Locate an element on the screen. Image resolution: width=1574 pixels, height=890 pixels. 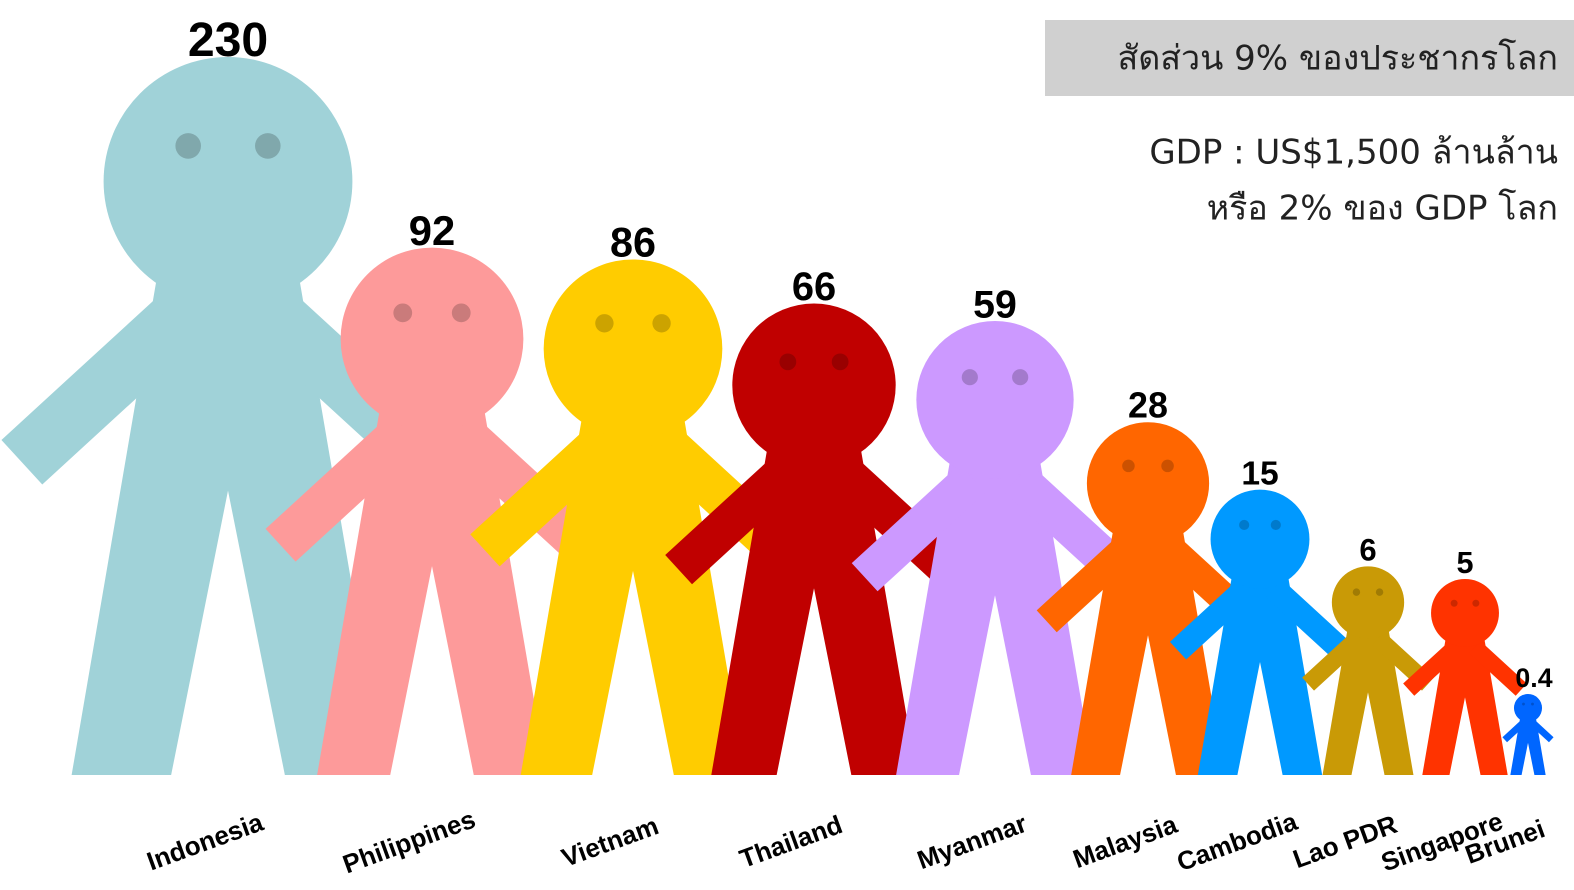
value-label: 0.4 is located at coordinates (1533, 678).